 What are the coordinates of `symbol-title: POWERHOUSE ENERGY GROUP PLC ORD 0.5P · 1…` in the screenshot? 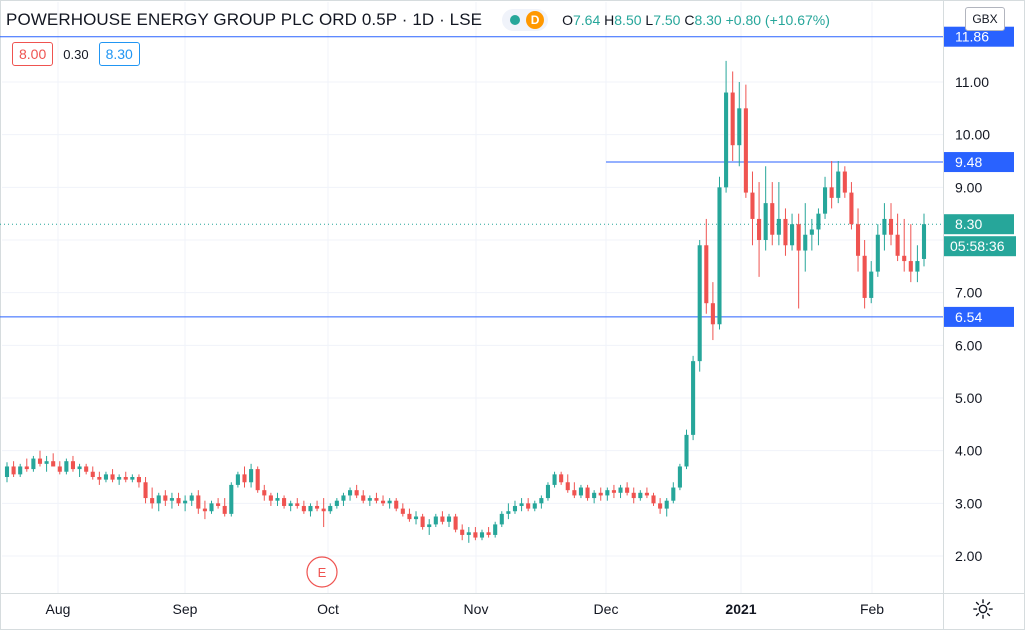 It's located at (244, 19).